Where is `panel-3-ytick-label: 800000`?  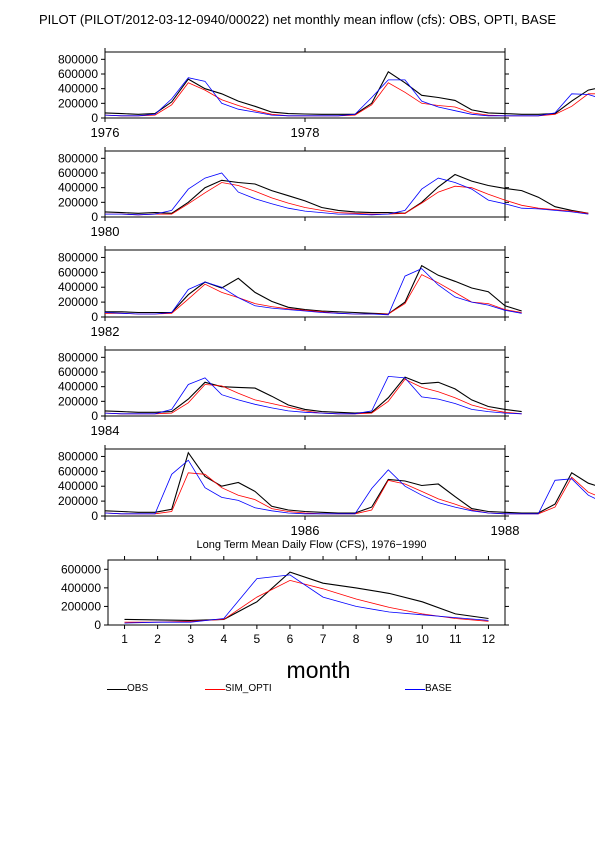 panel-3-ytick-label: 800000 is located at coordinates (78, 257).